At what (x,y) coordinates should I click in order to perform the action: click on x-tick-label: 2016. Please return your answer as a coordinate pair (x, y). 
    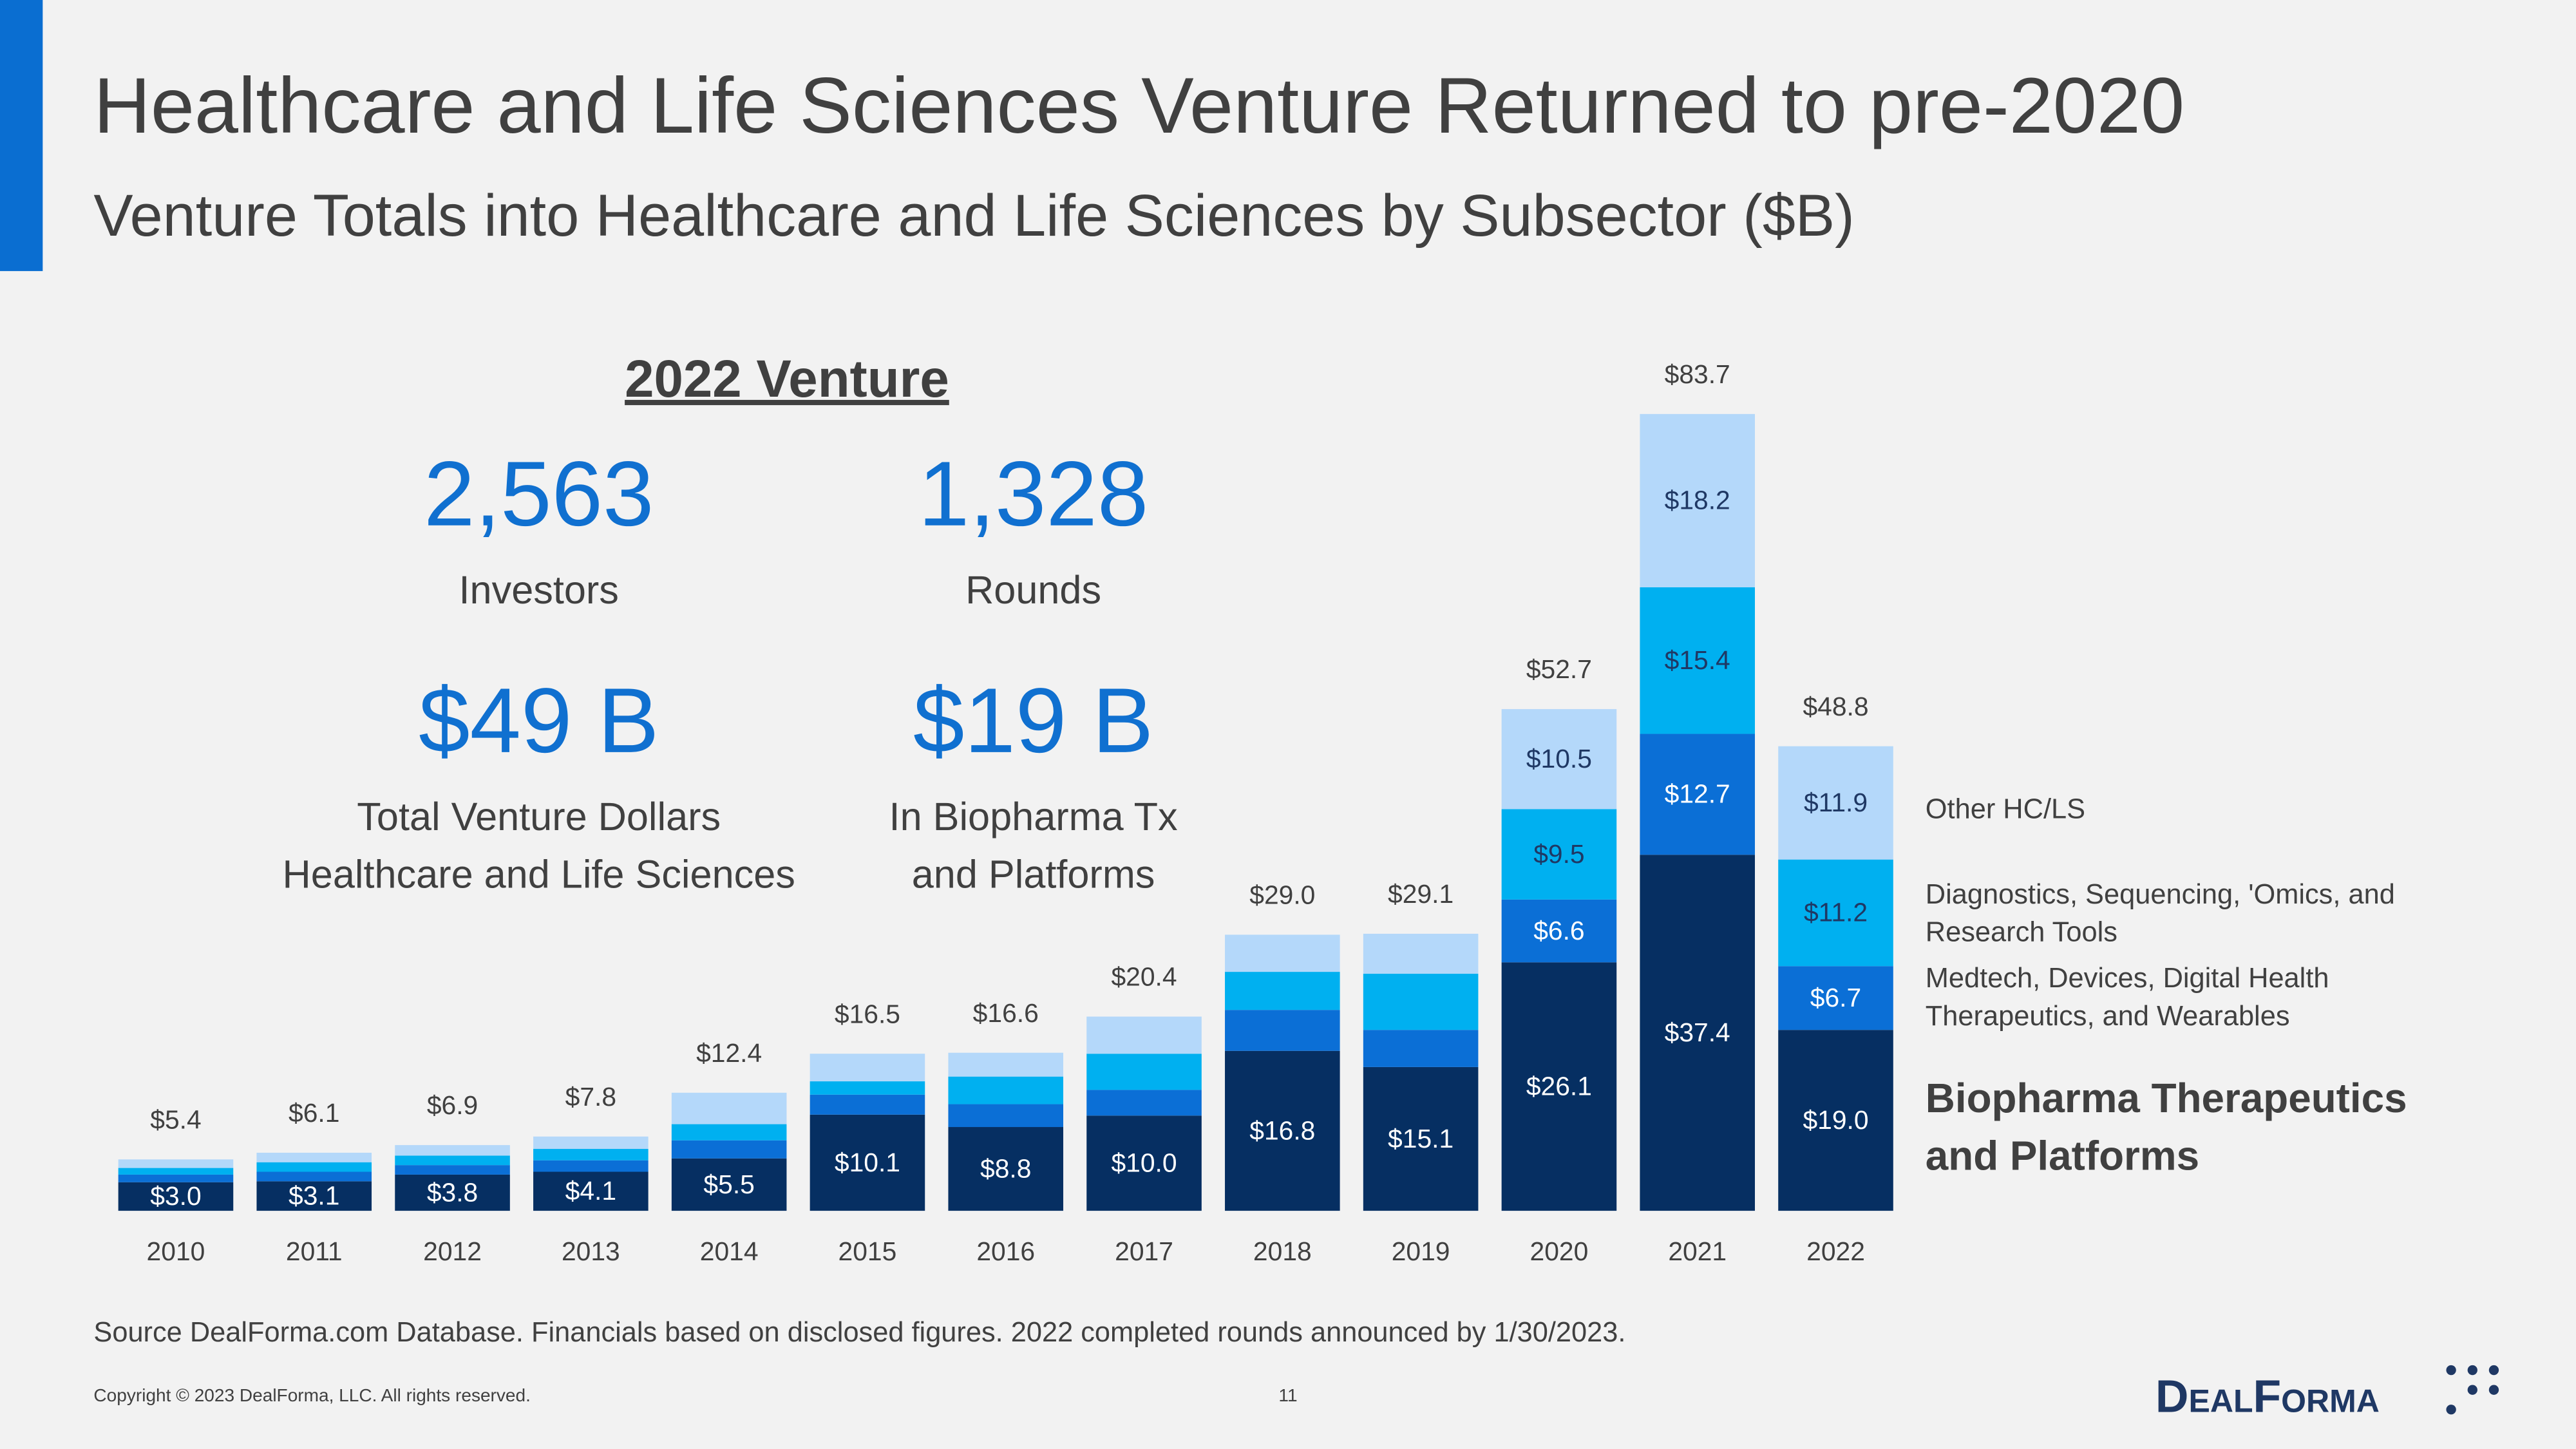
    Looking at the image, I should click on (1006, 1251).